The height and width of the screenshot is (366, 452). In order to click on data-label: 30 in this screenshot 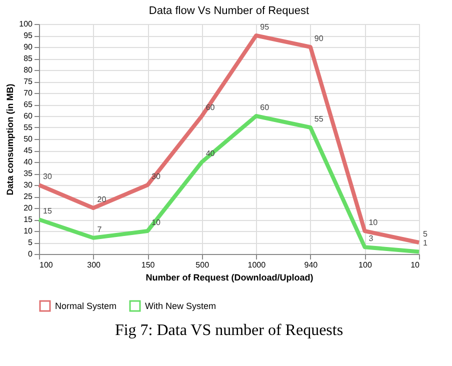, I will do `click(47, 176)`.